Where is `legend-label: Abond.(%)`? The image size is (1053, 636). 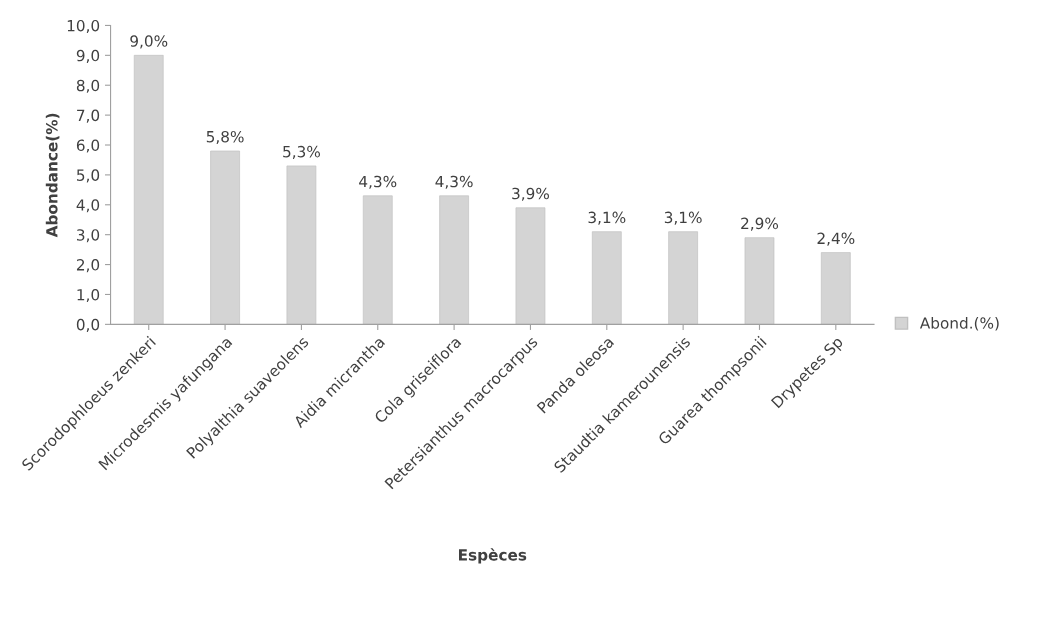 legend-label: Abond.(%) is located at coordinates (959, 323).